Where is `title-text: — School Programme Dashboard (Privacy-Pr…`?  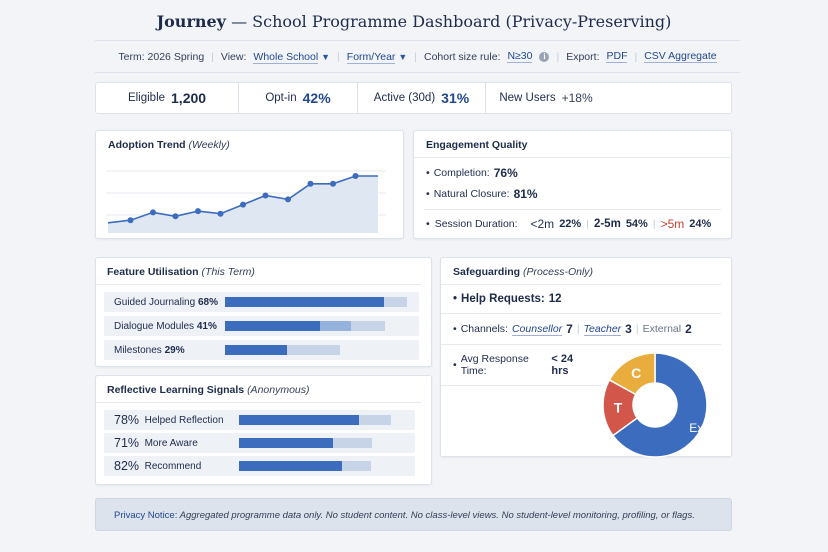 title-text: — School Programme Dashboard (Privacy-Pr… is located at coordinates (448, 21).